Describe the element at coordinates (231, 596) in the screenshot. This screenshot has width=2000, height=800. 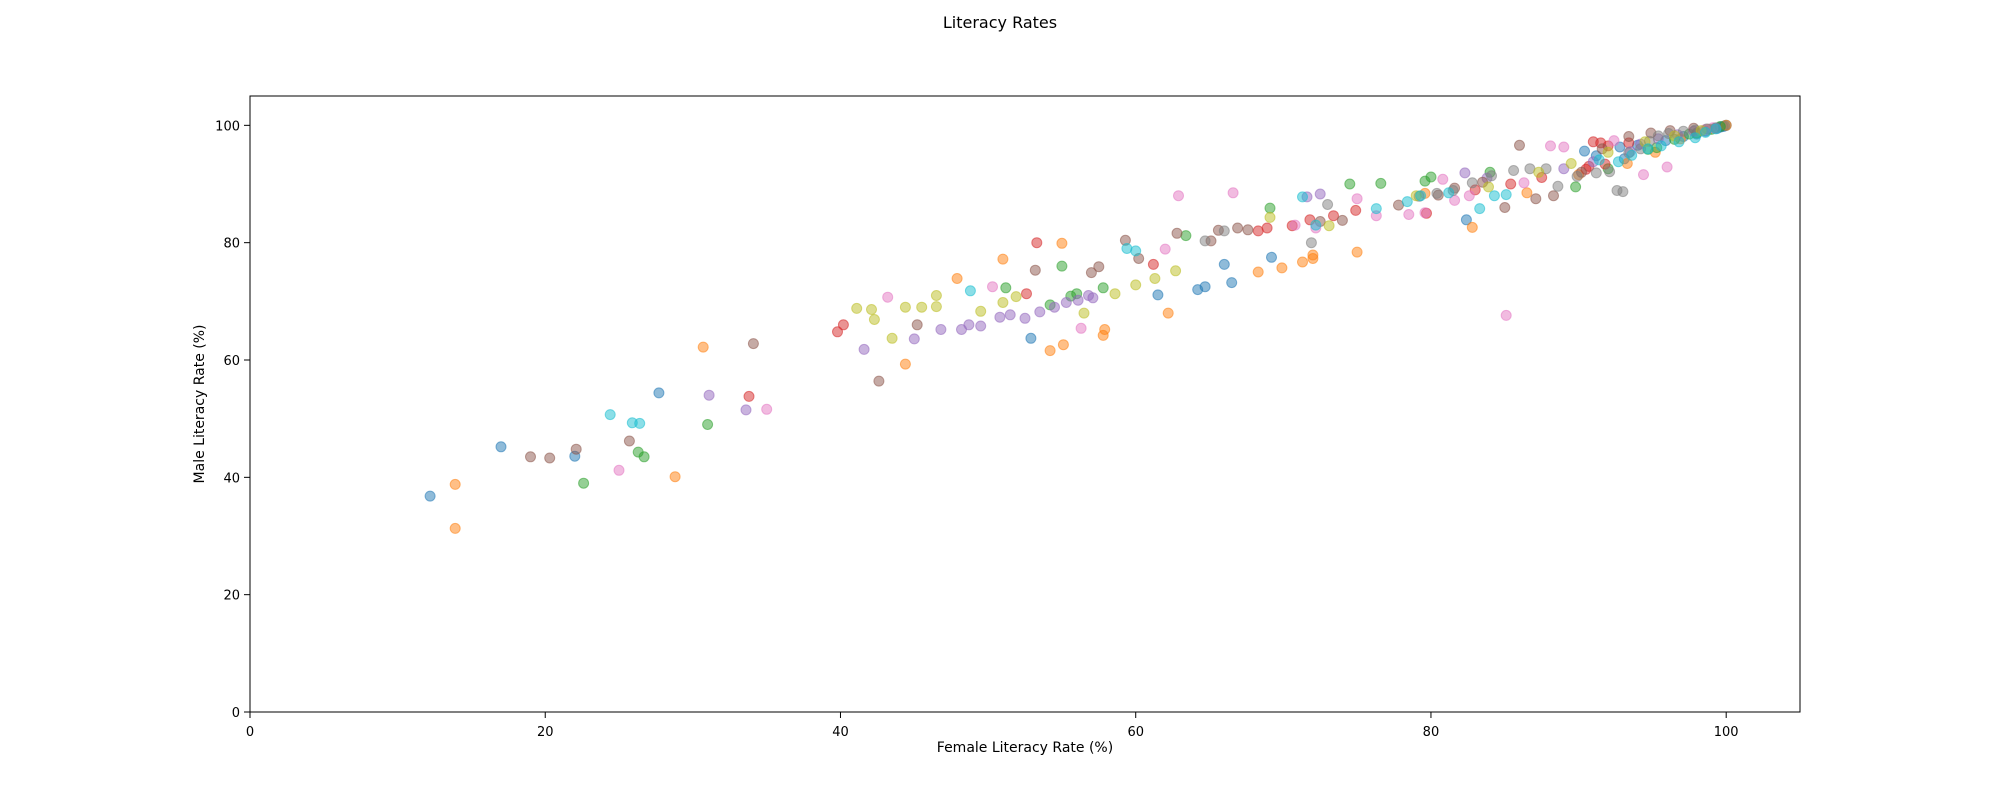
I see `y-tick-label: 20` at that location.